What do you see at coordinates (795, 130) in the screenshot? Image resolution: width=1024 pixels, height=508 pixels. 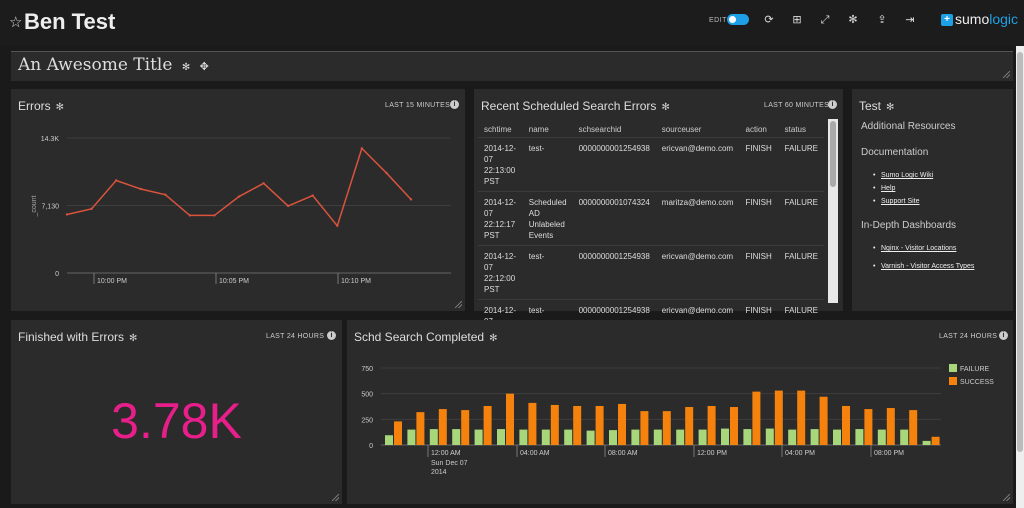 I see `column-header: status` at bounding box center [795, 130].